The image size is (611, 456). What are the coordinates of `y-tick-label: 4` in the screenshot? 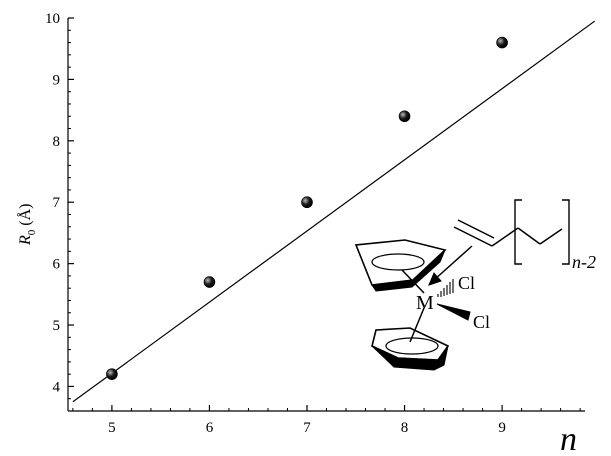 It's located at (57, 387).